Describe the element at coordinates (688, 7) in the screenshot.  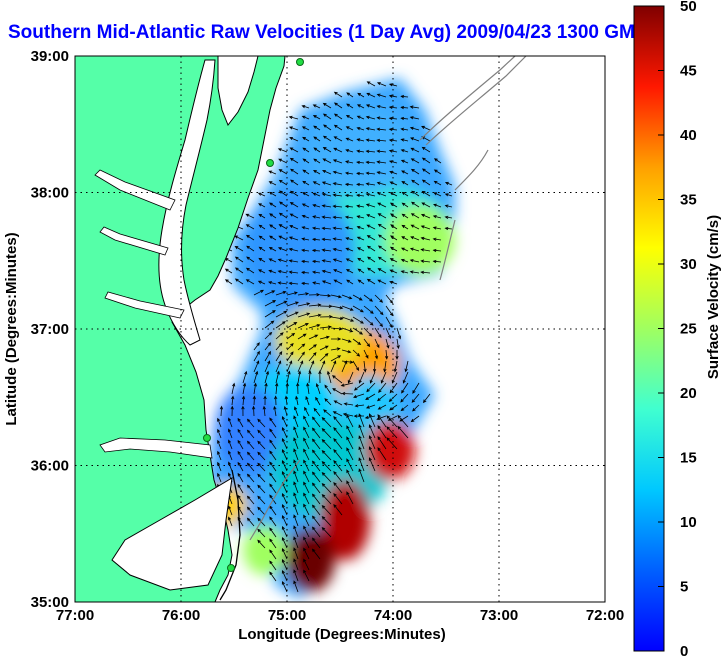
I see `colorbar-tick-label: 50` at that location.